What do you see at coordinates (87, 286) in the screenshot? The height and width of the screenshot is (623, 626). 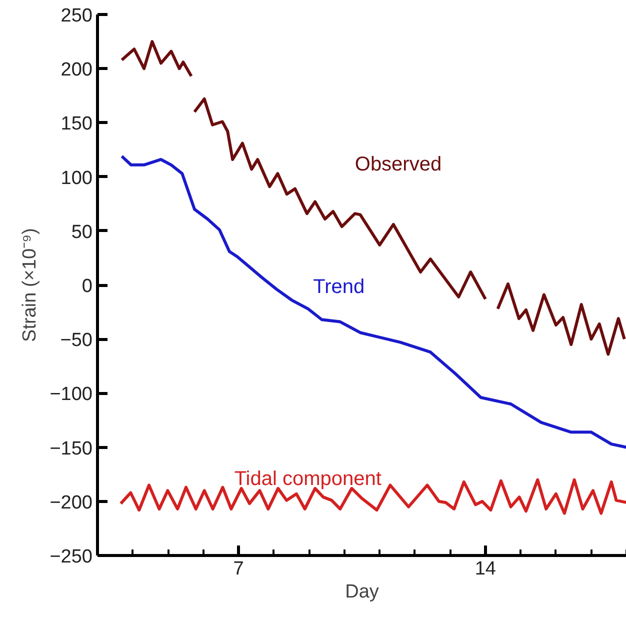 I see `y-tick-label: 0` at bounding box center [87, 286].